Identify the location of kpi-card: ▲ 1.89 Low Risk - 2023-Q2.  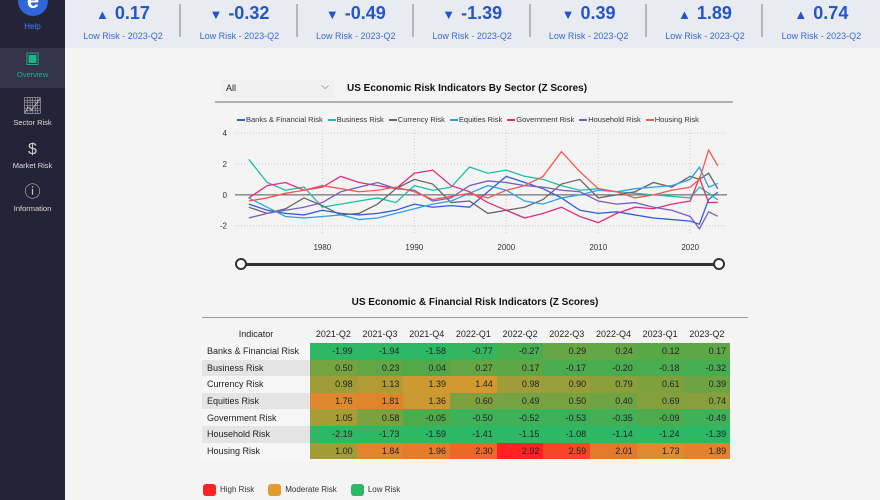
(705, 24).